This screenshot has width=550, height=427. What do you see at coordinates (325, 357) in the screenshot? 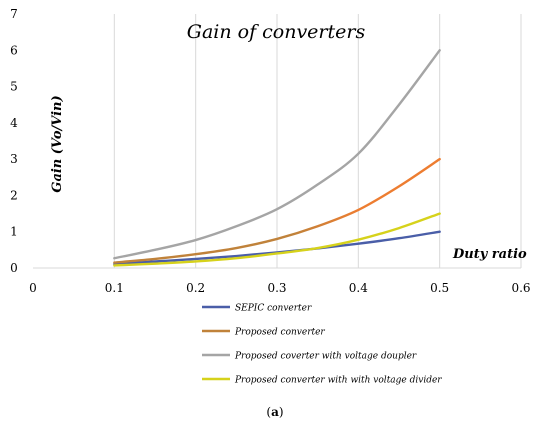
I see `legend-label-3: Proposed coverter with voltage doupler` at bounding box center [325, 357].